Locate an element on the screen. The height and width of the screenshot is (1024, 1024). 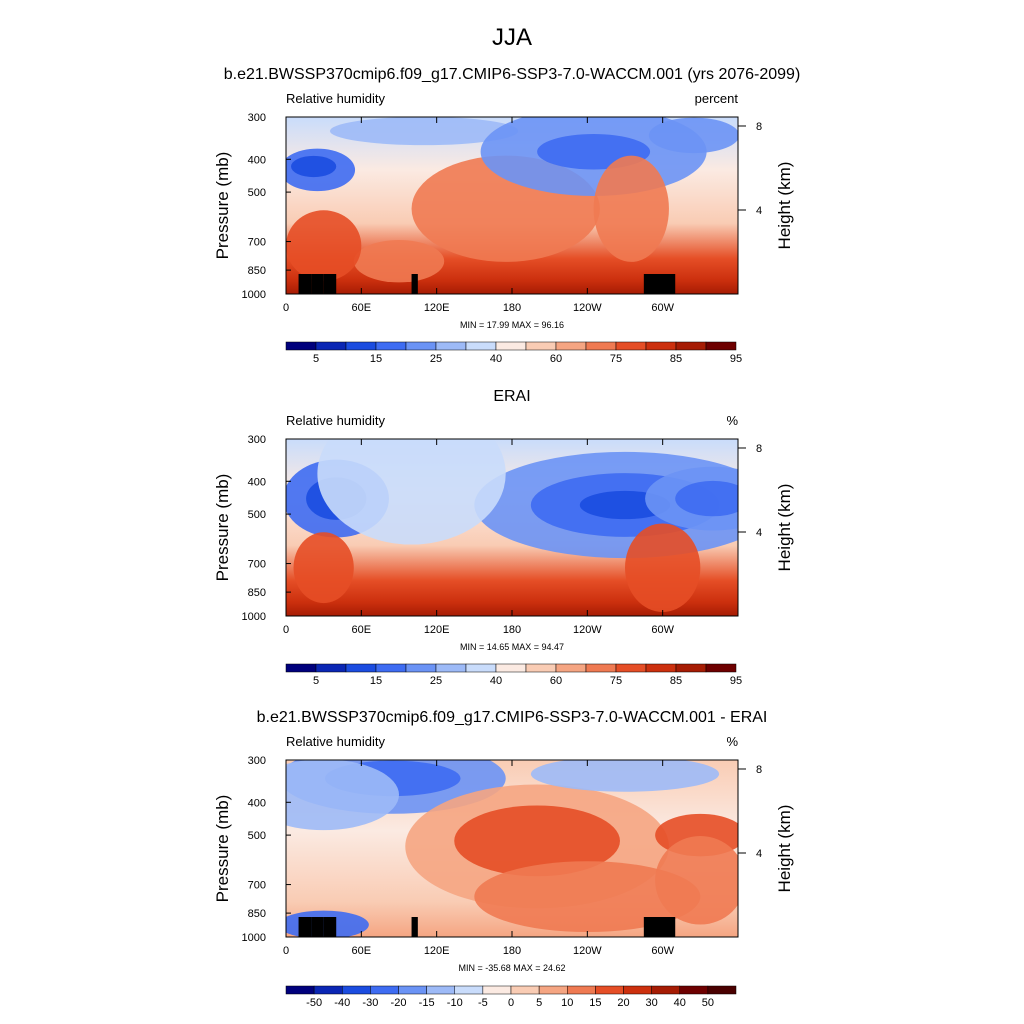
colorbar-label: 30 is located at coordinates (652, 1003).